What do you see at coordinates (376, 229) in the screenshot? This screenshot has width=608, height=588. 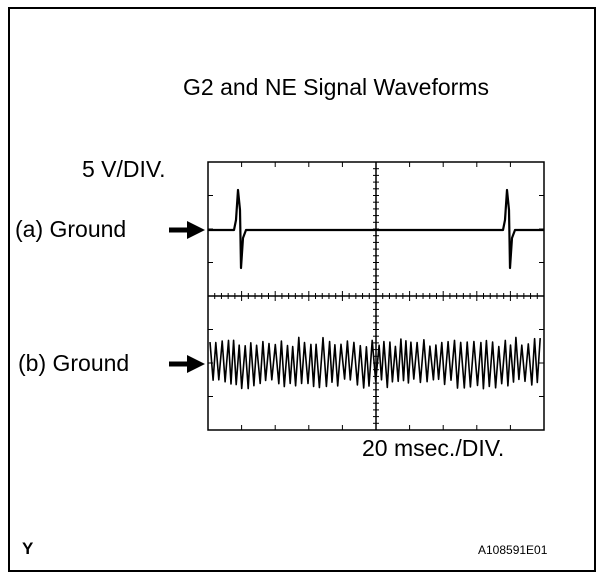 I see `waveform-g2` at bounding box center [376, 229].